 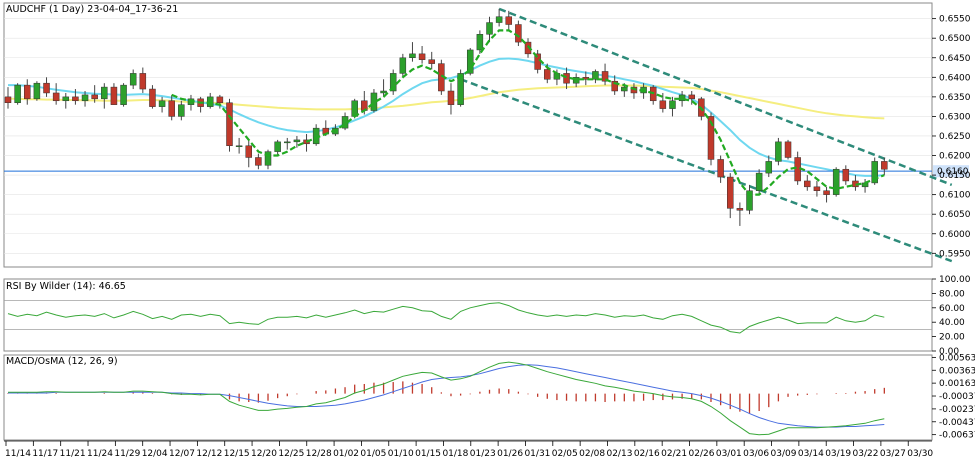 What do you see at coordinates (955, 196) in the screenshot?
I see `price-tick-label: 0.6100` at bounding box center [955, 196].